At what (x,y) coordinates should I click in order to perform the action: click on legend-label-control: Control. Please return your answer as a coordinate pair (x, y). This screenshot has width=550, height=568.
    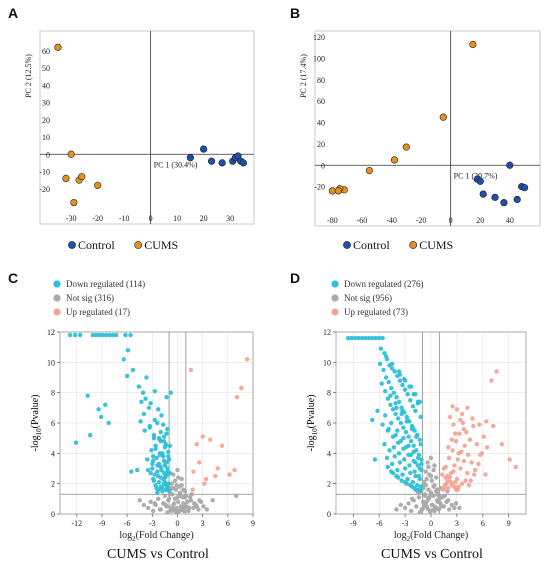
    Looking at the image, I should click on (96, 245).